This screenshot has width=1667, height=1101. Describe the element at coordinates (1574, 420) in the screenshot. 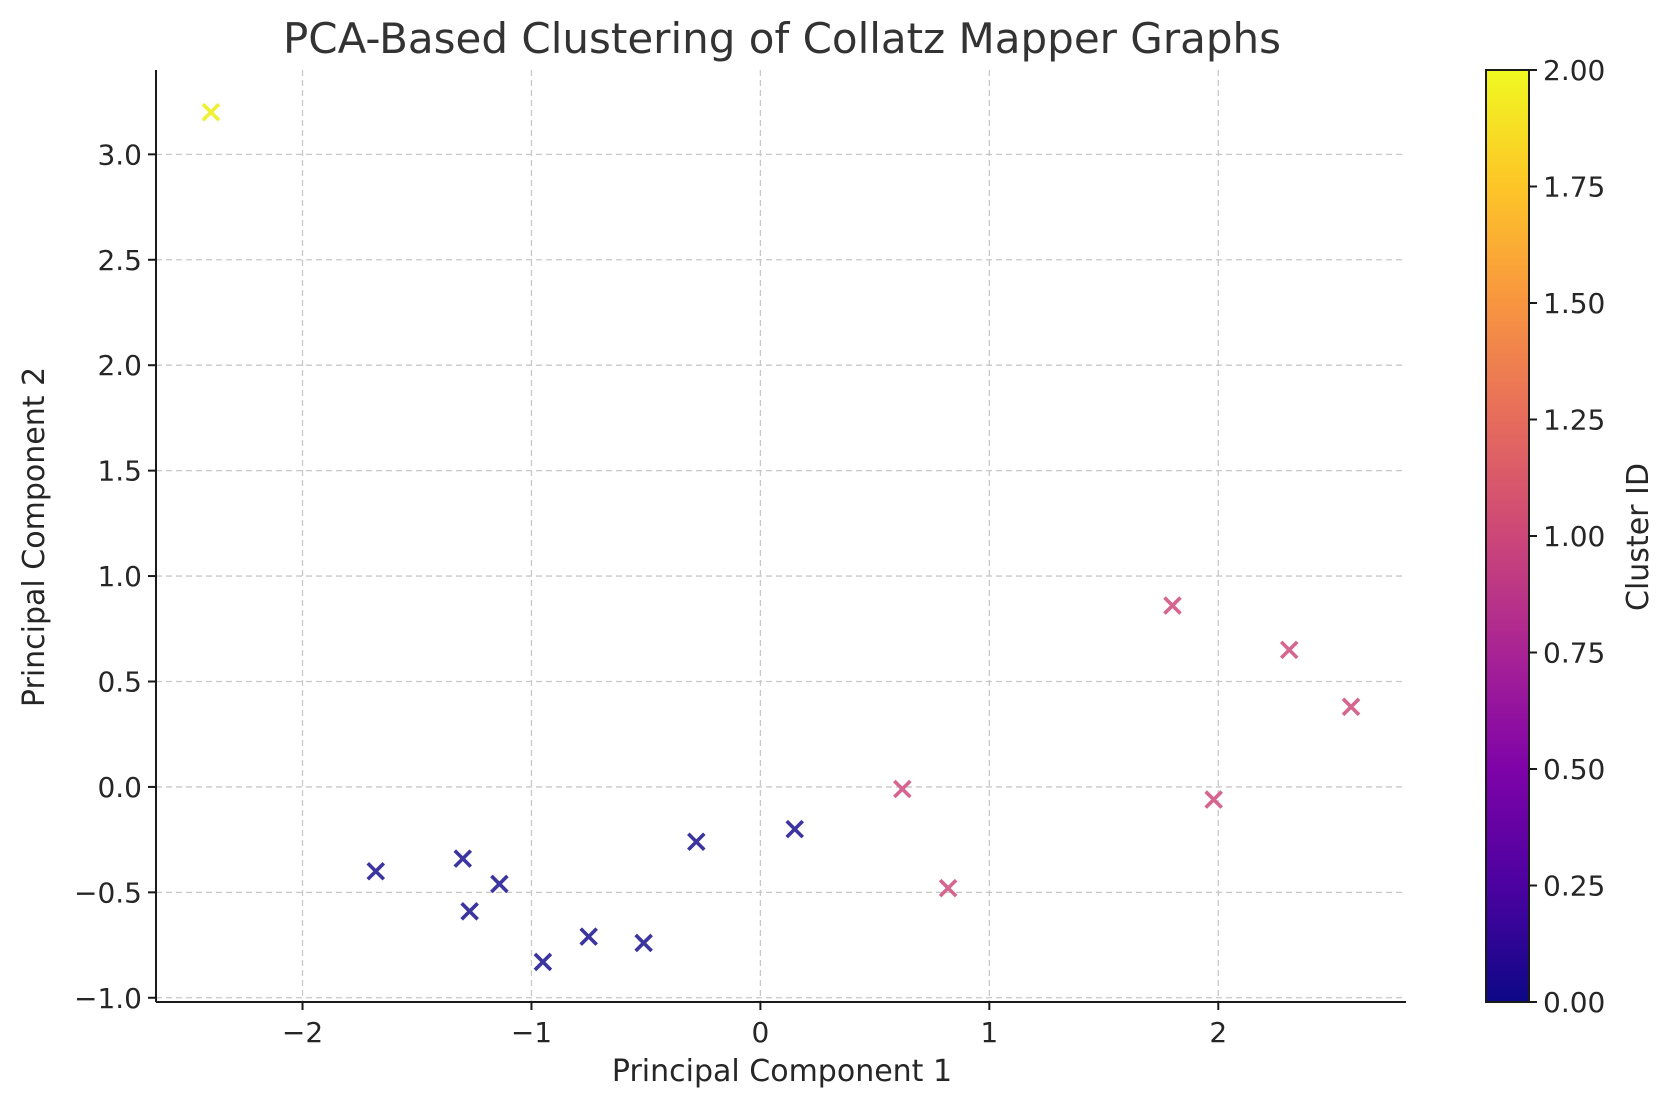

I see `colorbar-tick-label: 1.25` at that location.